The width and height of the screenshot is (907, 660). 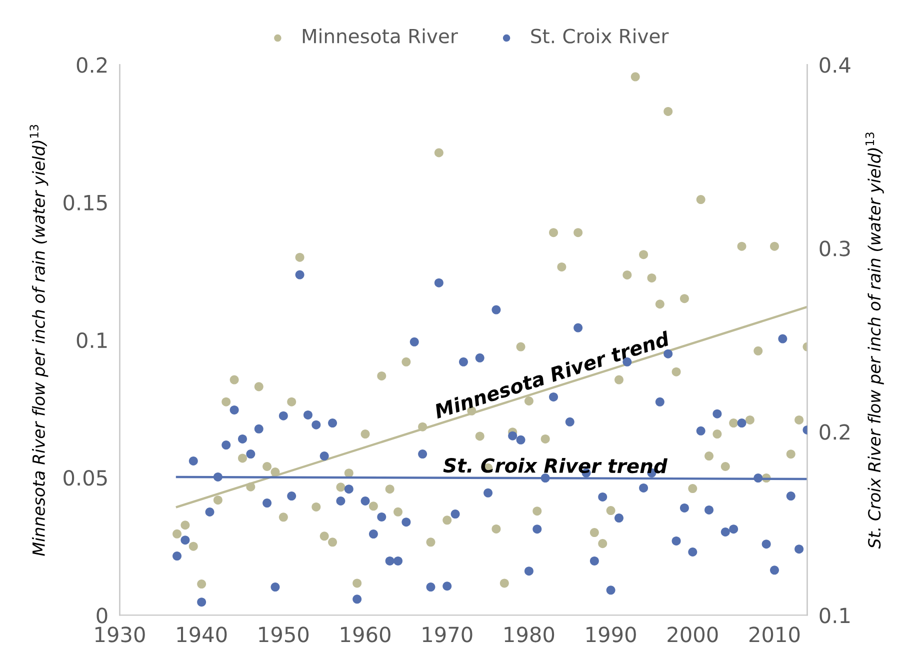 What do you see at coordinates (365, 634) in the screenshot?
I see `x-tick-label: 1960` at bounding box center [365, 634].